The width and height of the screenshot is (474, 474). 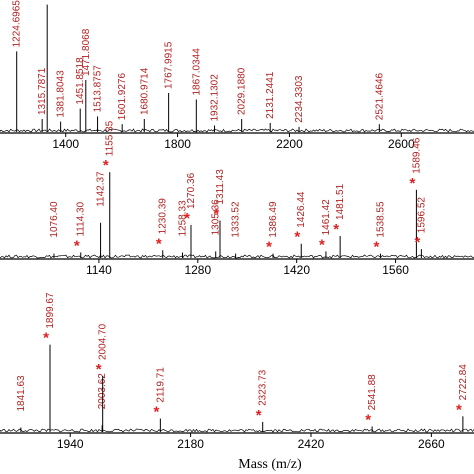 I want to click on peak-label: 1155.35, so click(x=110, y=138).